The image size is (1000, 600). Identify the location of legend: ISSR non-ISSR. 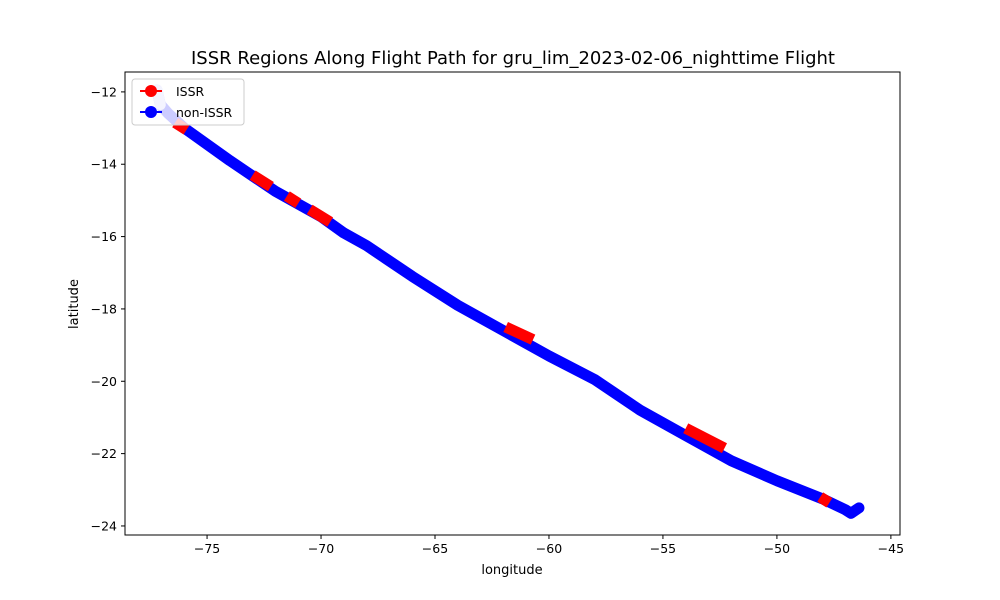
(188, 102).